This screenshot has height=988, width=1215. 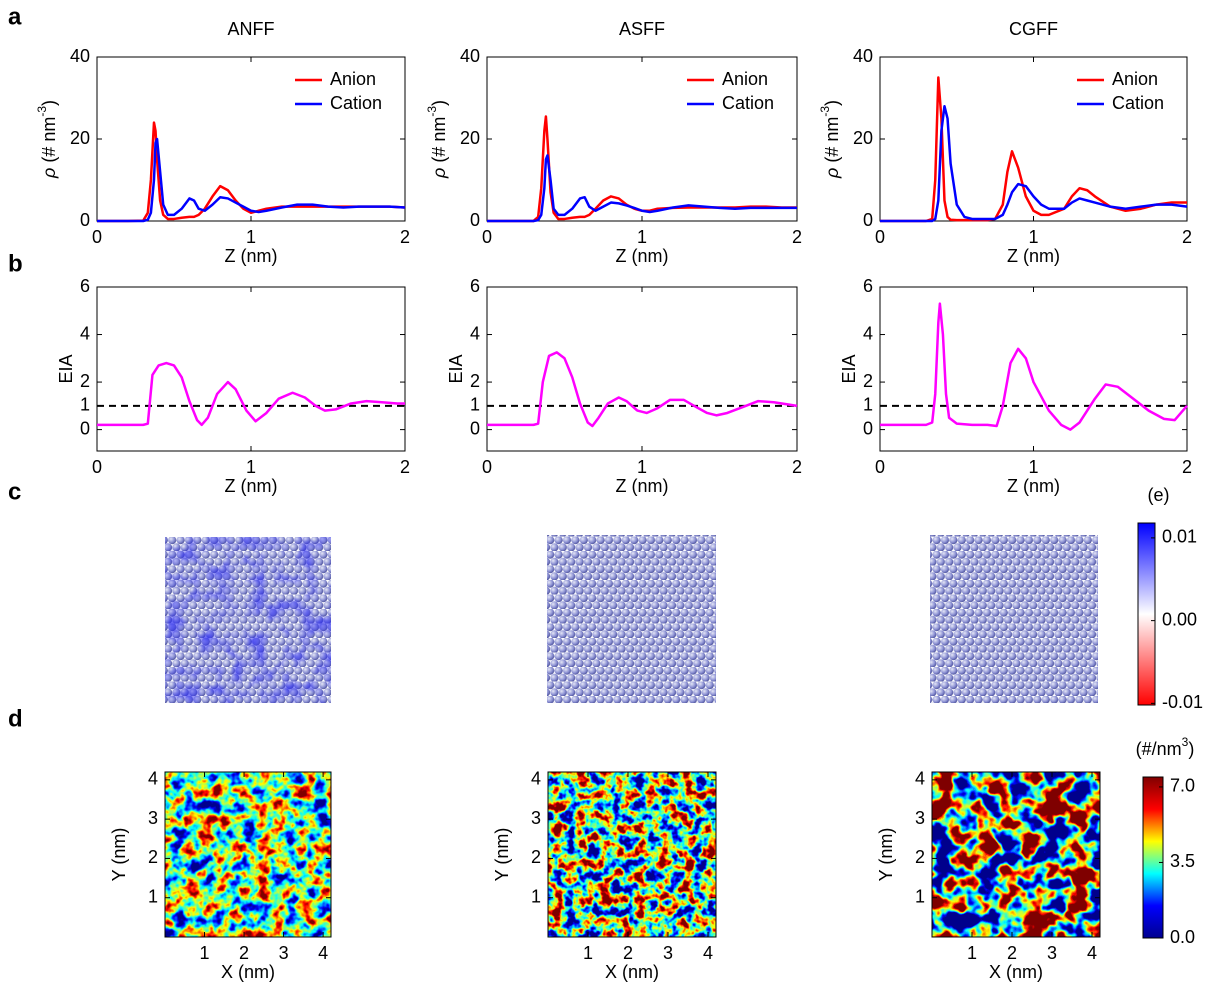 I want to click on panel-label: a, so click(x=15, y=16).